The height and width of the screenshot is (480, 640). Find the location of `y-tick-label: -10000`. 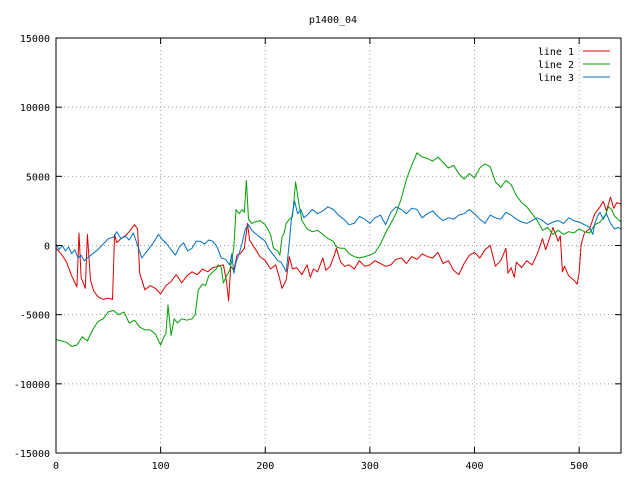

y-tick-label: -10000 is located at coordinates (32, 385).